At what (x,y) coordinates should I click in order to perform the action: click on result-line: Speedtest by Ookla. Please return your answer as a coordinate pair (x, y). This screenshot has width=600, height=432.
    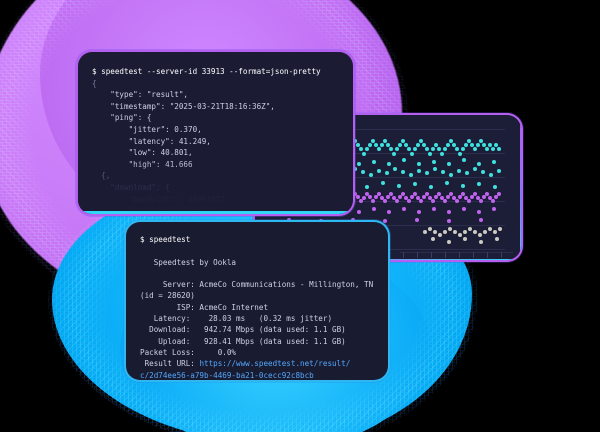
    Looking at the image, I should click on (188, 262).